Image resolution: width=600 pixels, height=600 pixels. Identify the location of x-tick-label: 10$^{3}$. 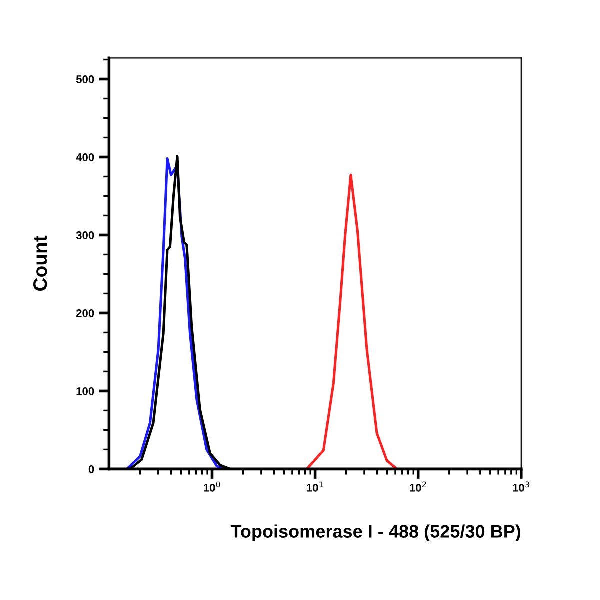
(521, 487).